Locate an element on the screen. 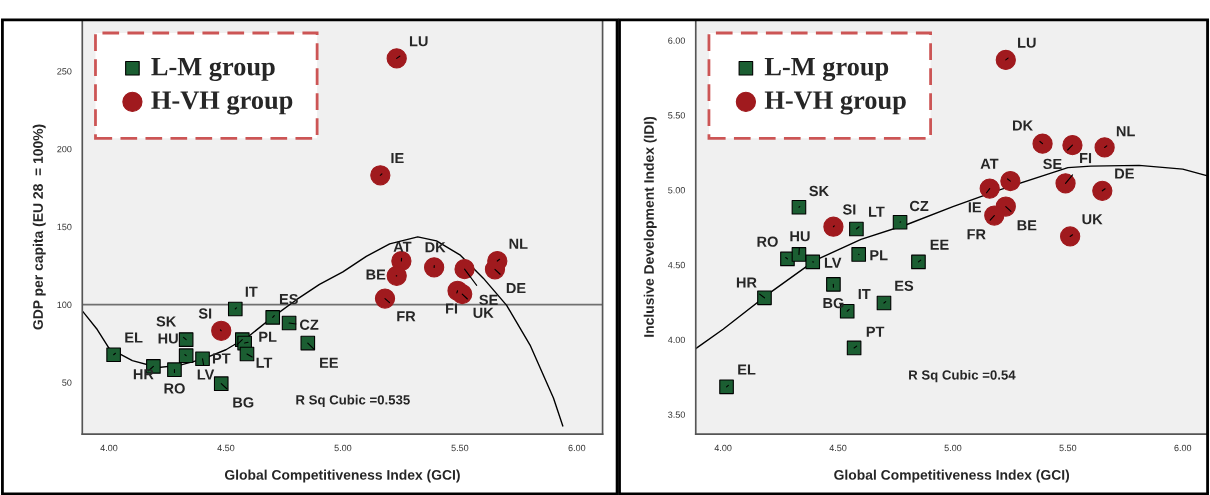 The image size is (1210, 495). y-tick-label: 250 is located at coordinates (64, 71).